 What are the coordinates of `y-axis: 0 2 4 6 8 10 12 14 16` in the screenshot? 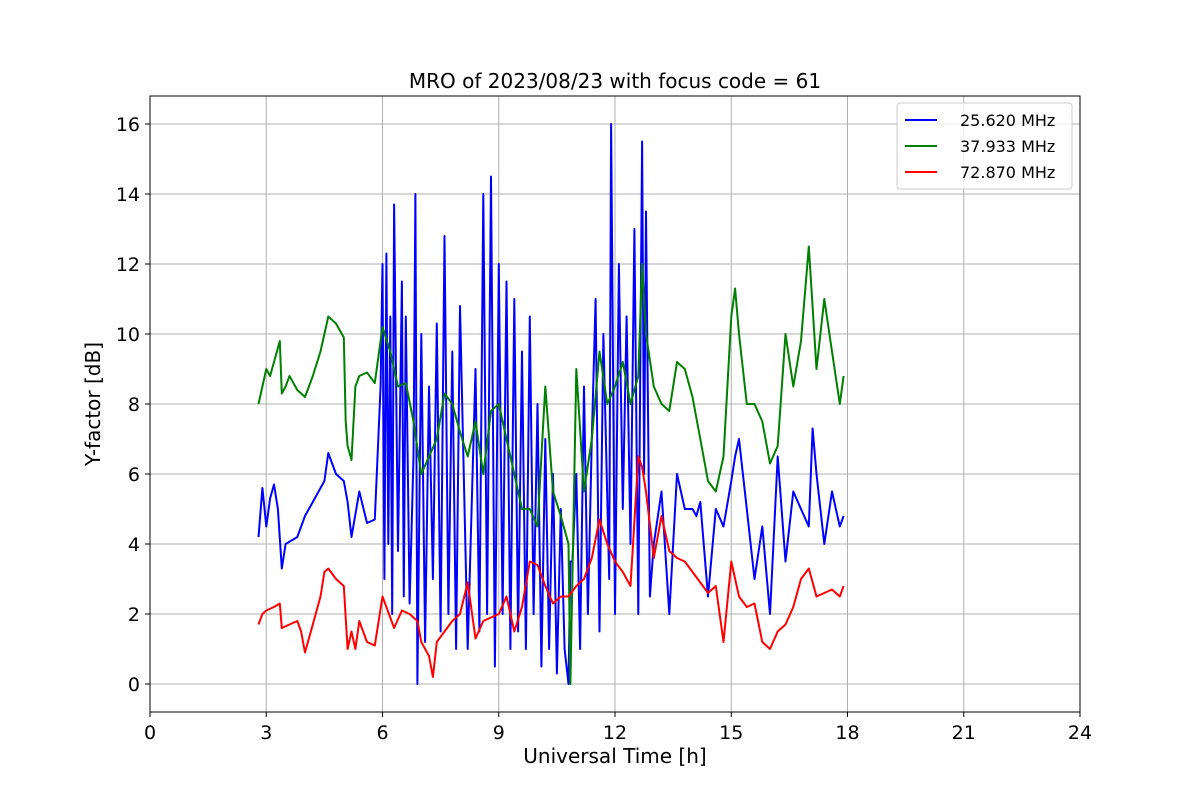 It's located at (133, 405).